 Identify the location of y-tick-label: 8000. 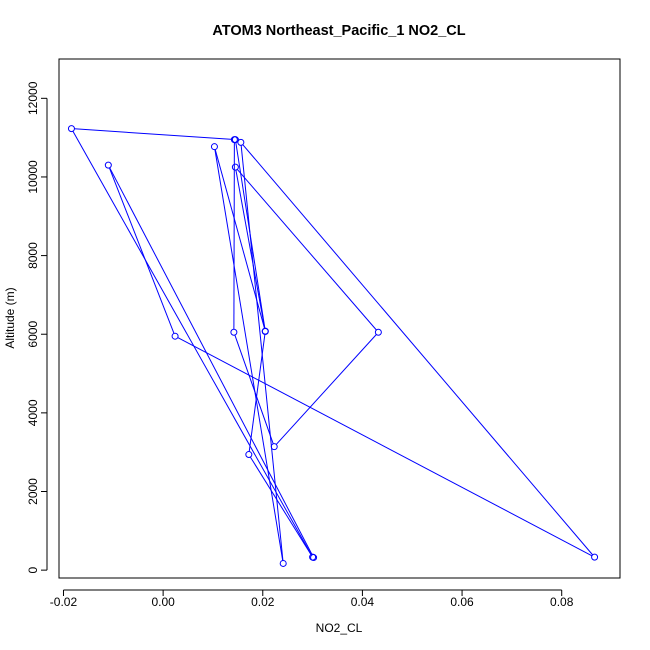
(33, 255).